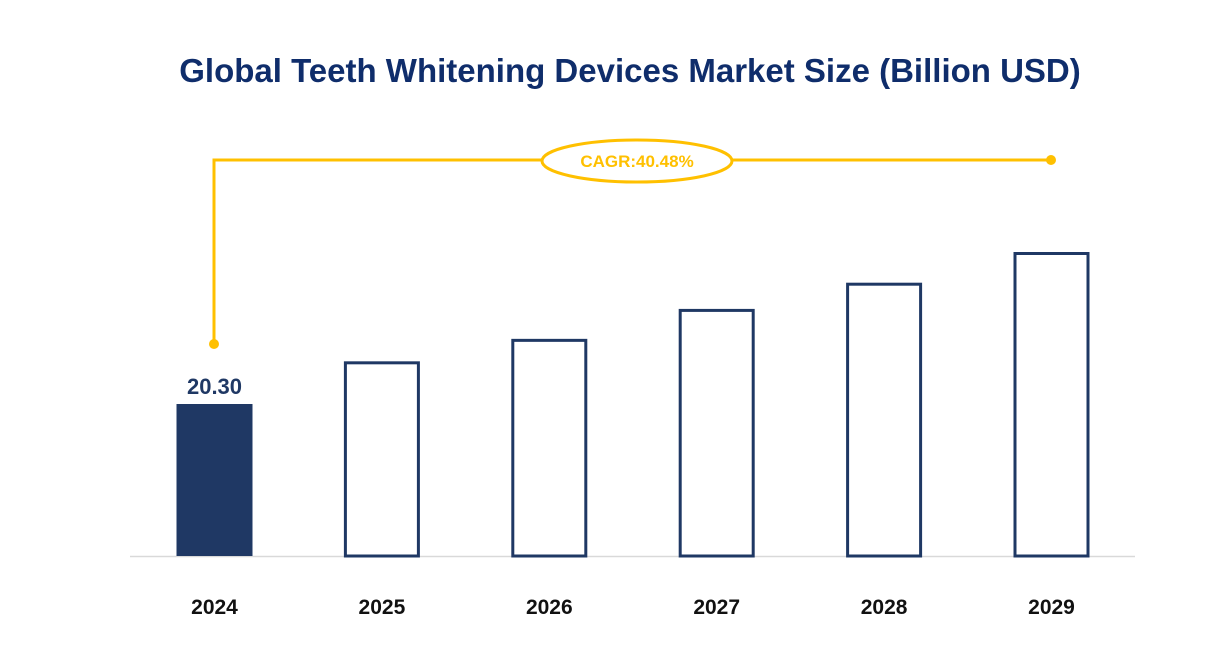 This screenshot has height=649, width=1231. I want to click on x-tick-label: 2027, so click(716, 607).